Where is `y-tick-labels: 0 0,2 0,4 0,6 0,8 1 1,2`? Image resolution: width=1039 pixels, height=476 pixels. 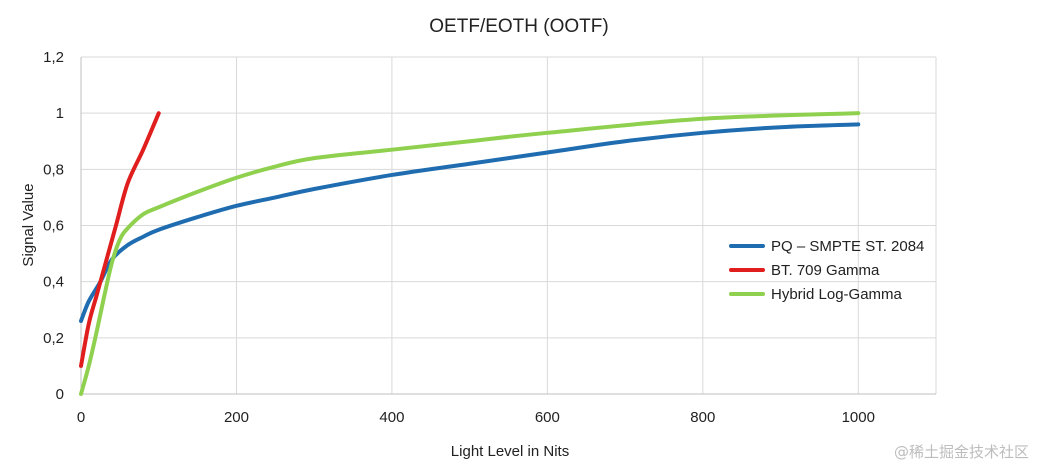
y-tick-labels: 0 0,2 0,4 0,6 0,8 1 1,2 is located at coordinates (53, 226).